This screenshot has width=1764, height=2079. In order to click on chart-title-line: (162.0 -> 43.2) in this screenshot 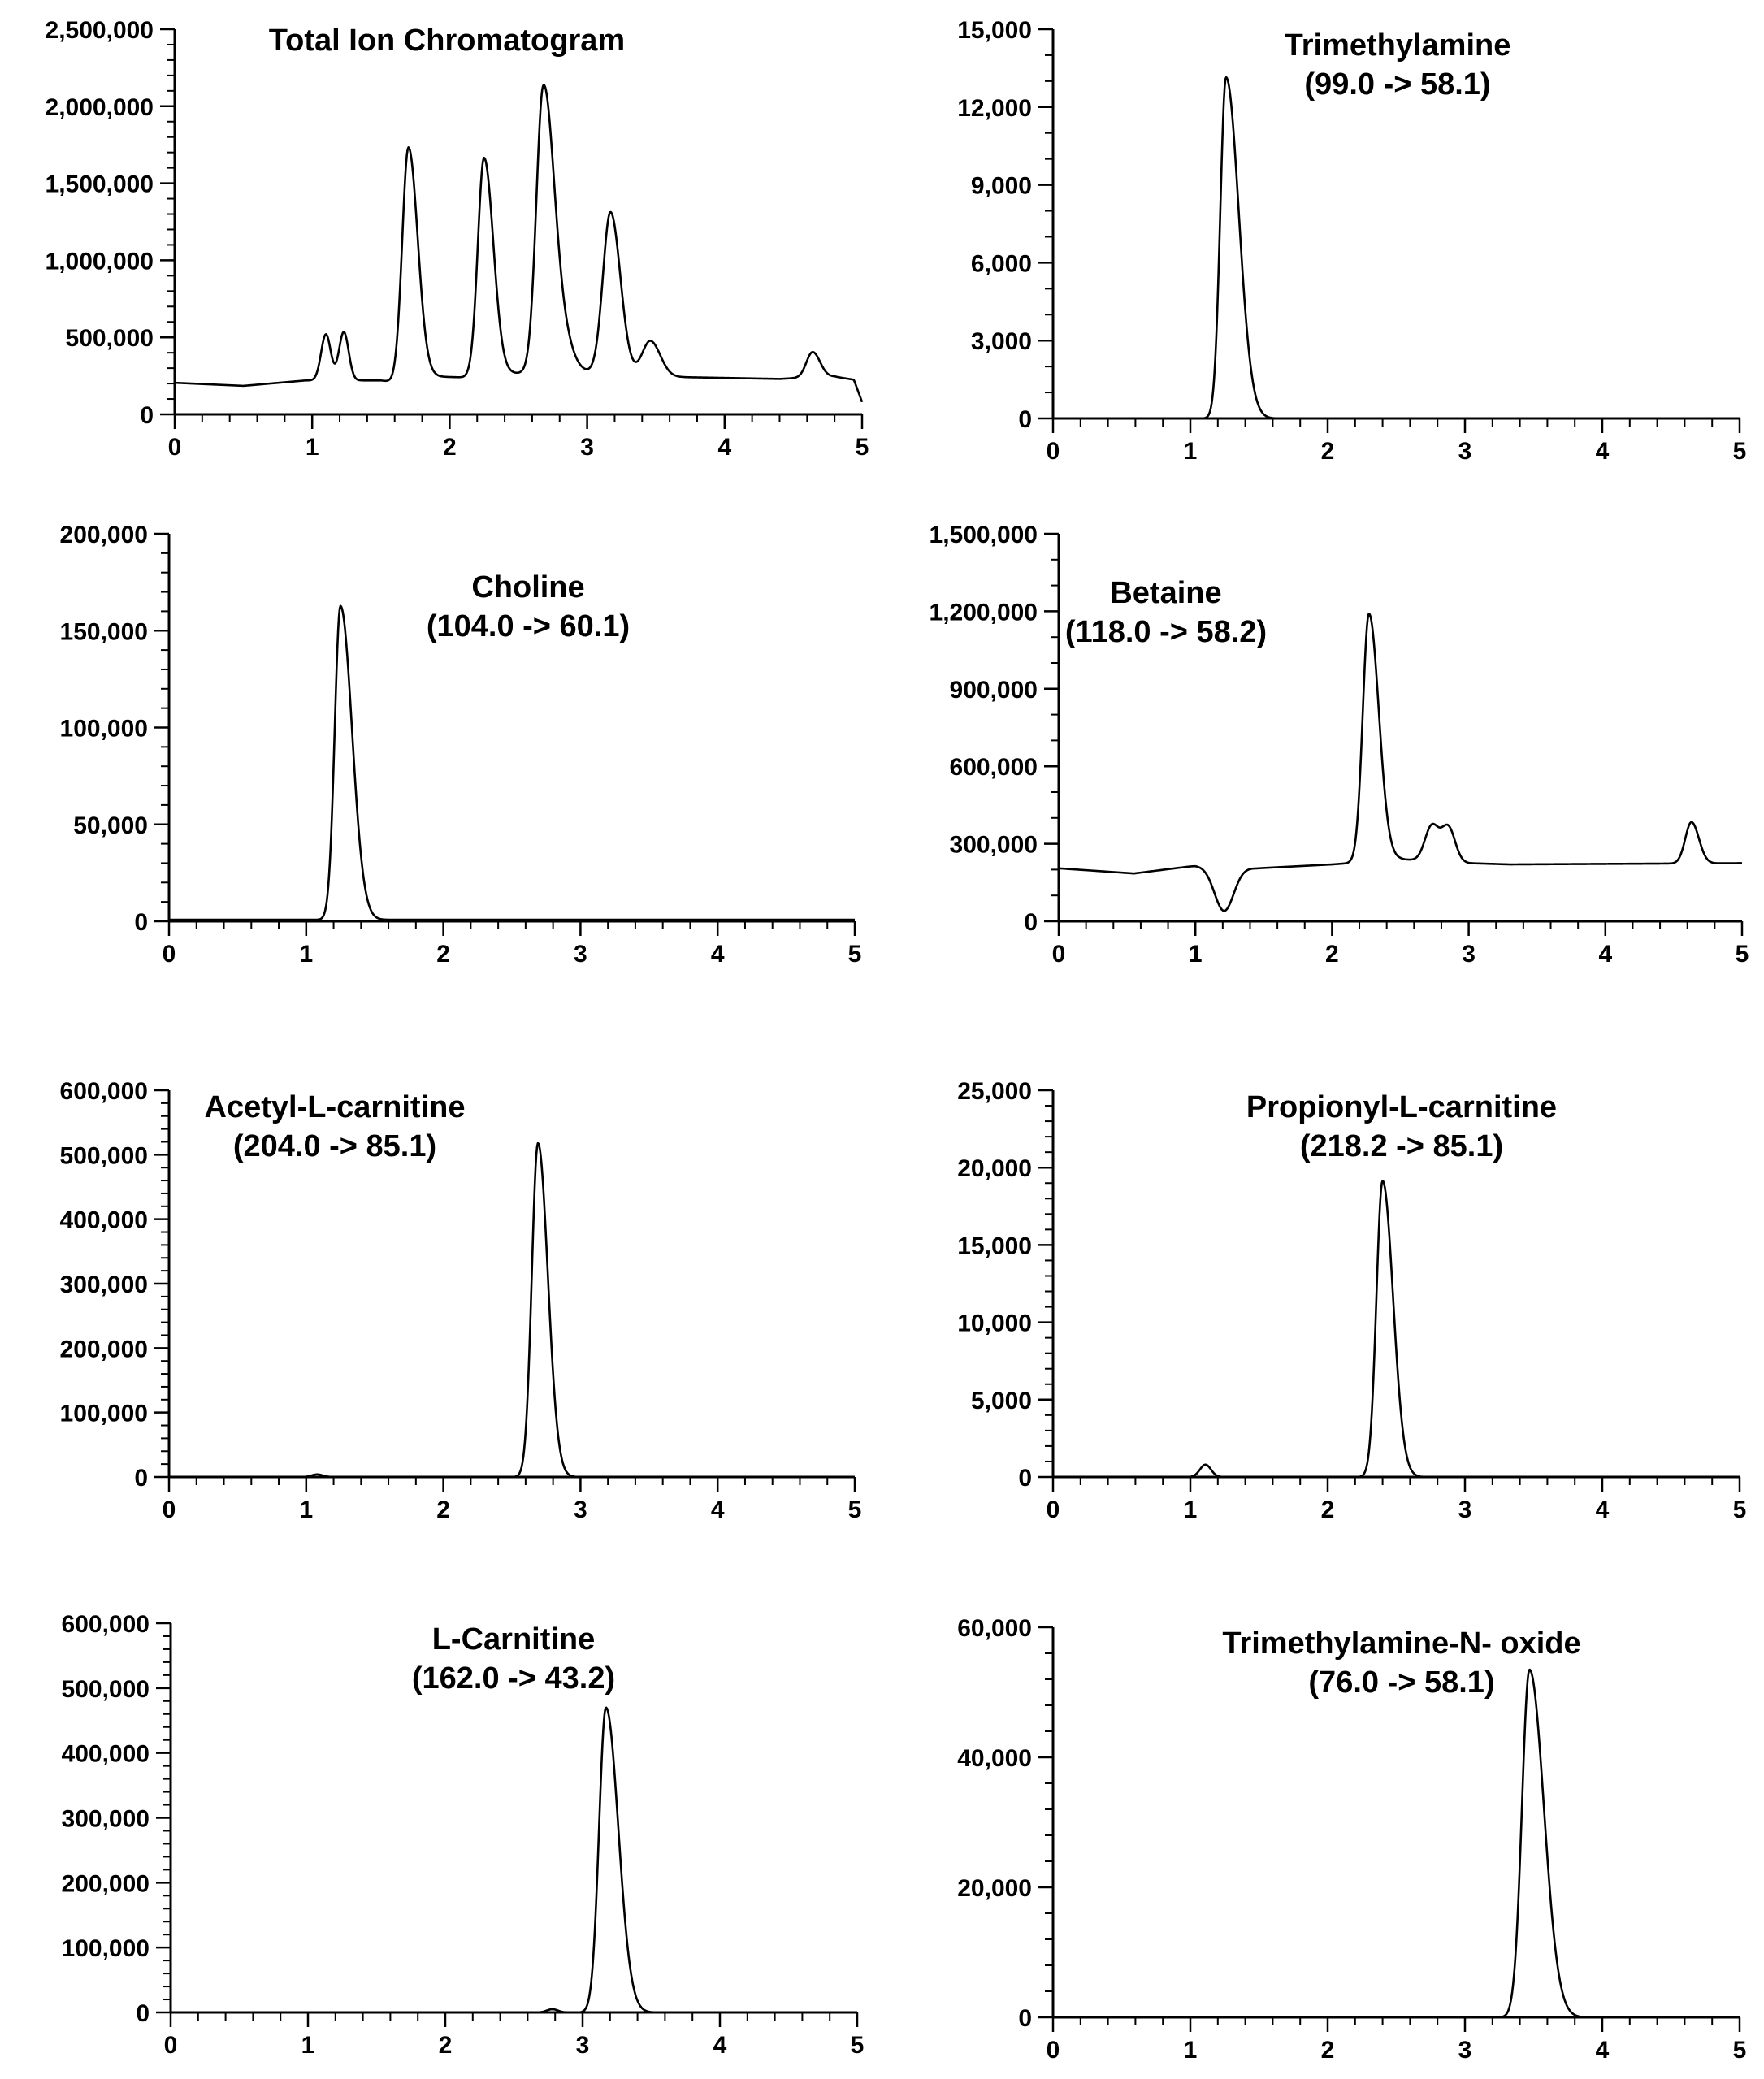, I will do `click(513, 1679)`.